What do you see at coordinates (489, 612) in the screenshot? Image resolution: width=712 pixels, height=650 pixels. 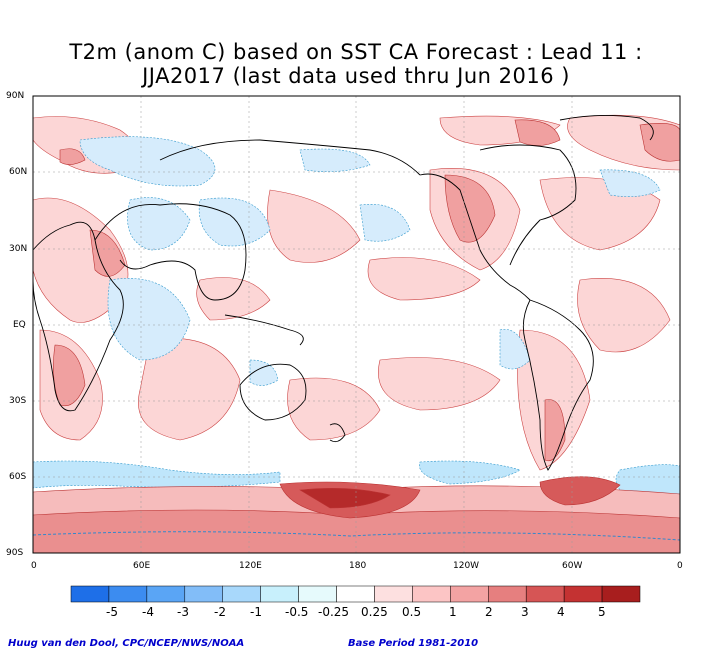 I see `colorbar-label: 2` at bounding box center [489, 612].